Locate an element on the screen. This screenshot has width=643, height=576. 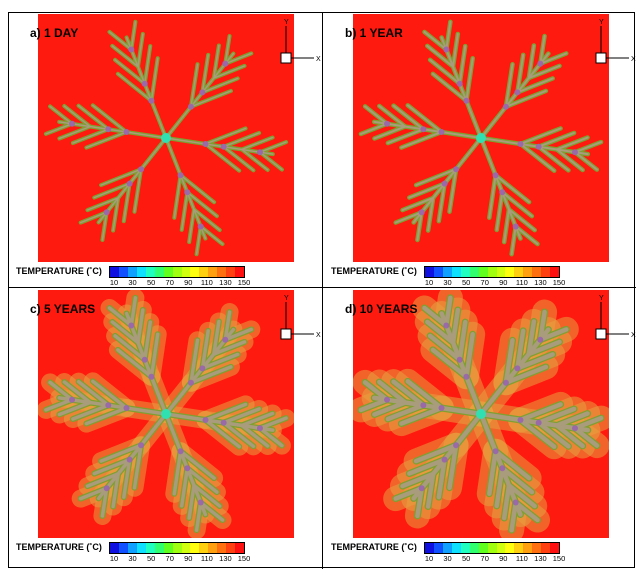
colorbar-tick-label: 130 is located at coordinates (225, 282).